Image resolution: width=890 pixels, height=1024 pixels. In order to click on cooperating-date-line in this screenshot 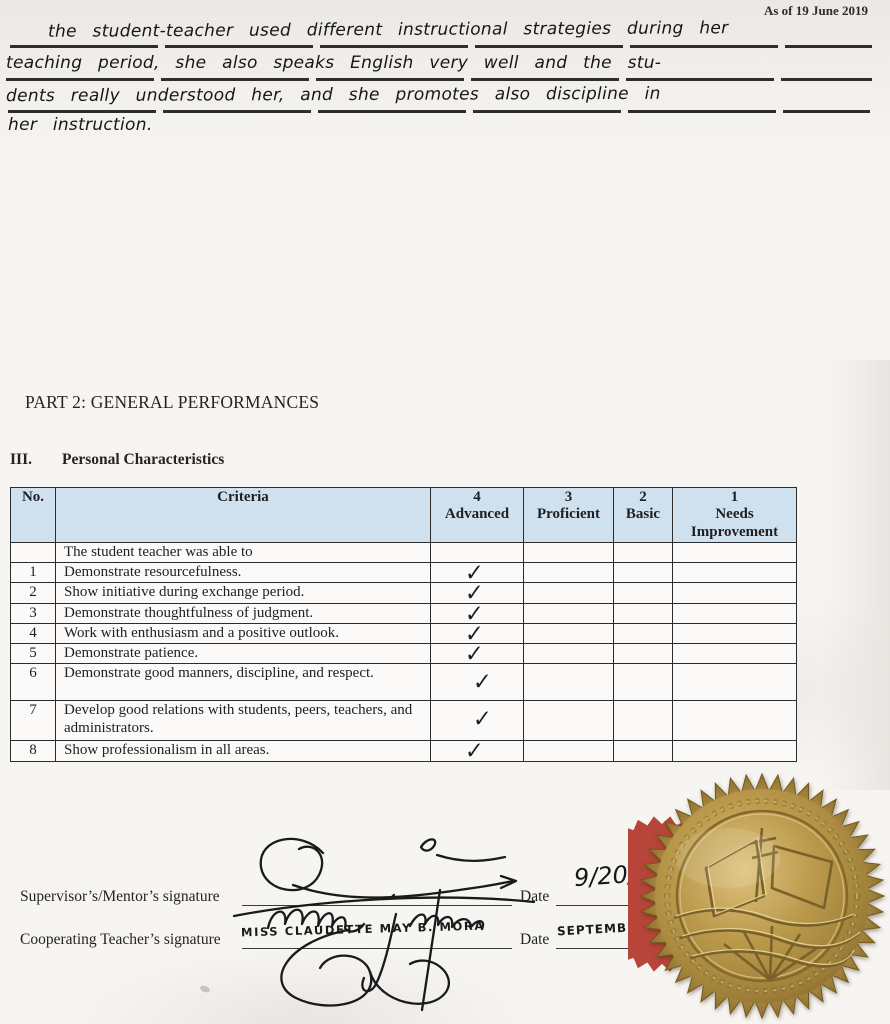, I will do `click(607, 939)`.